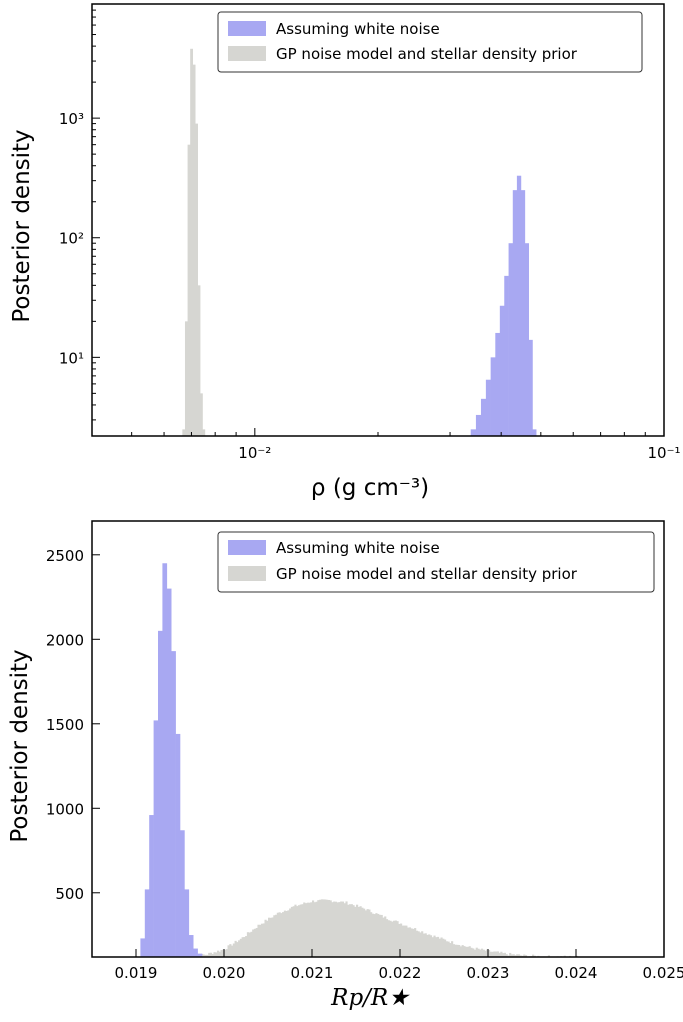 Image resolution: width=683 pixels, height=1022 pixels. I want to click on y-tick-label: 2000, so click(65, 640).